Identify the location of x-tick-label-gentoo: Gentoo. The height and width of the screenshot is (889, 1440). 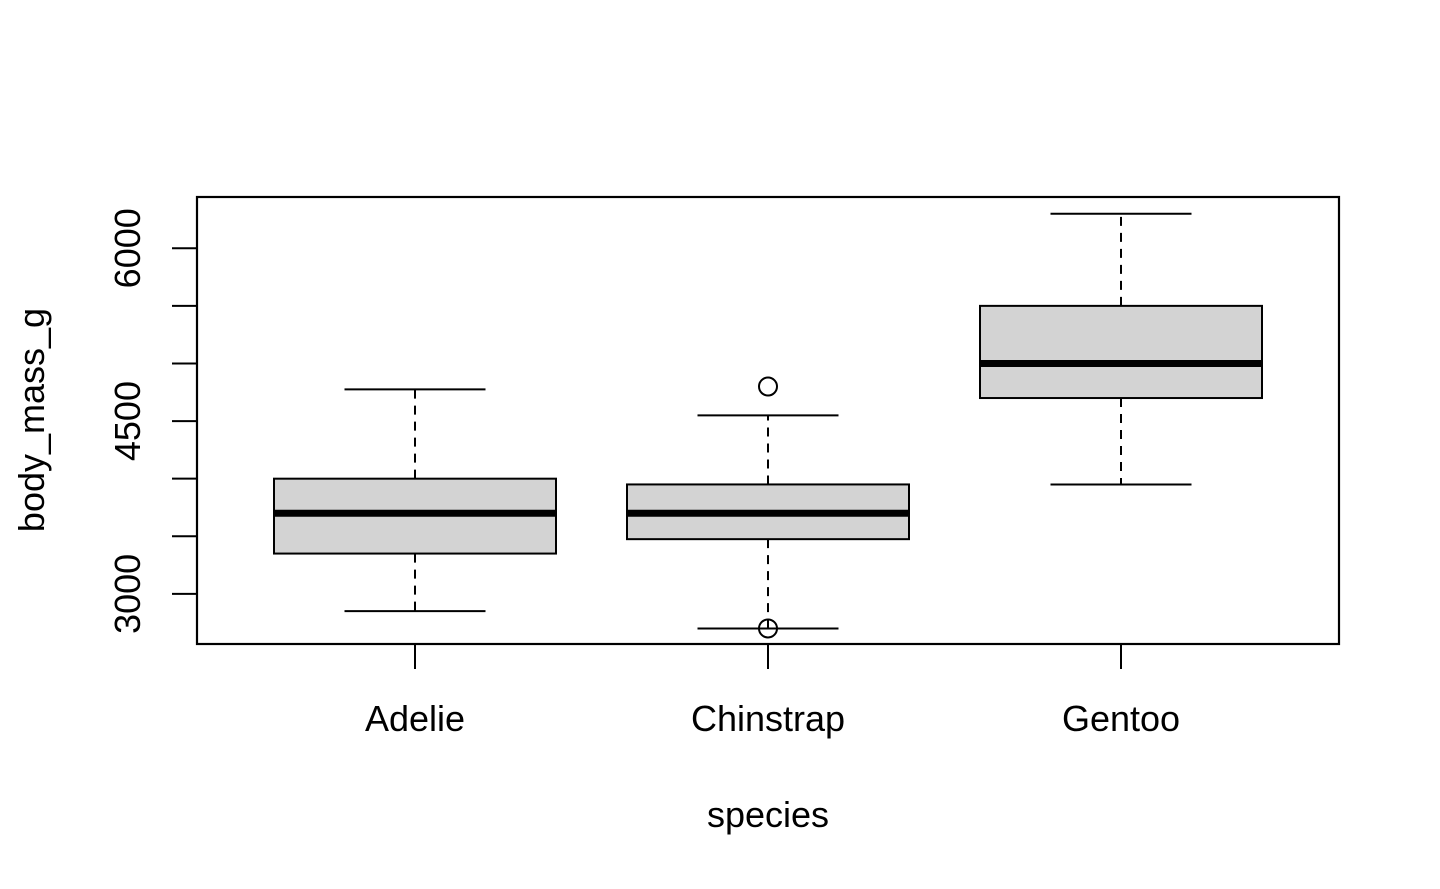
(1121, 718).